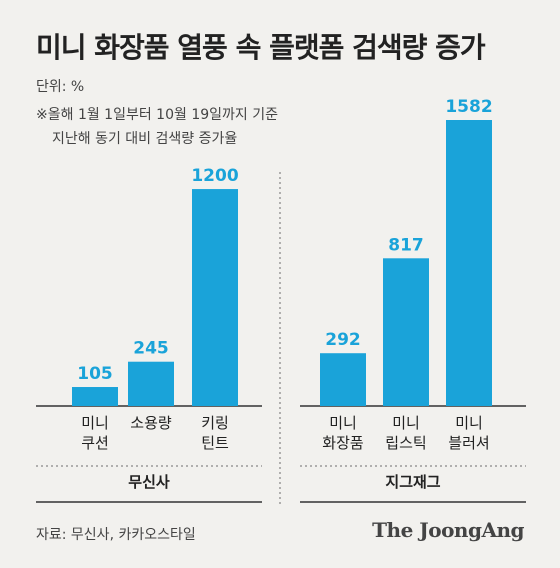  I want to click on category-label: 키링, so click(215, 423).